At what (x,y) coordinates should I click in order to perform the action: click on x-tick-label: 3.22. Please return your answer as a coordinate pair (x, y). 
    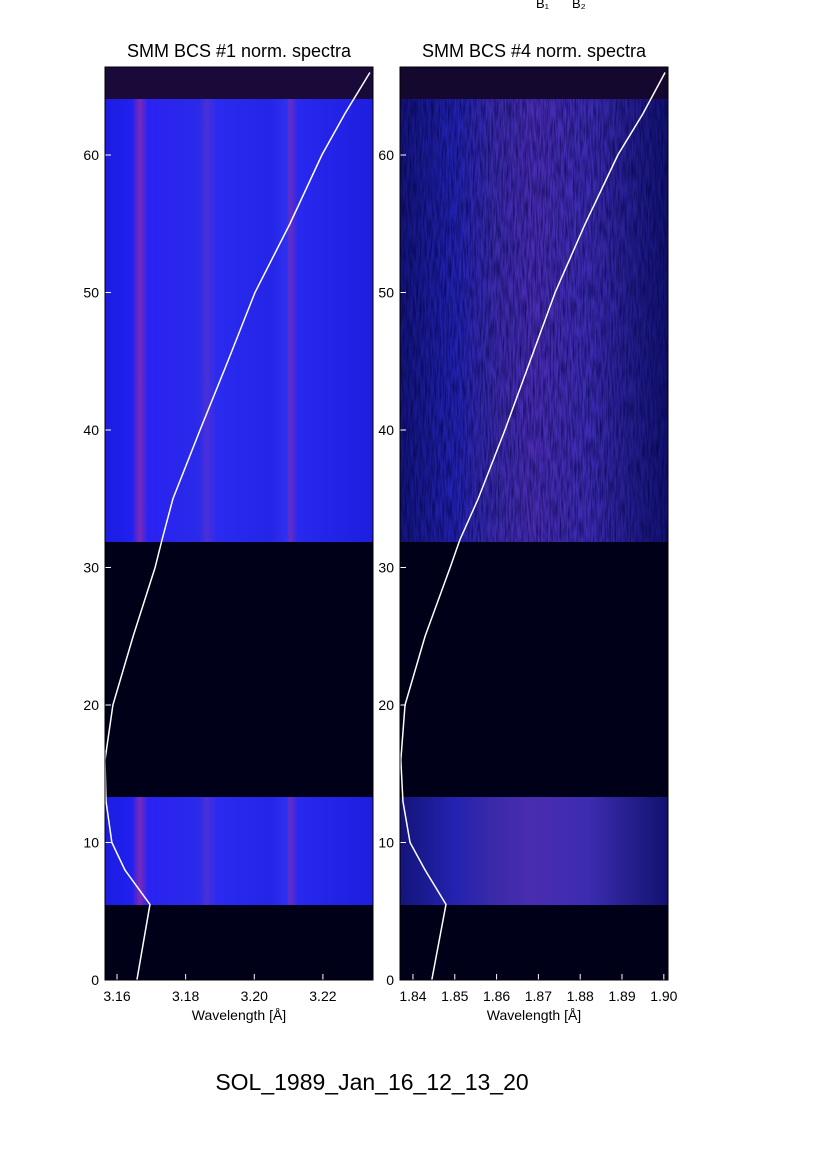
    Looking at the image, I should click on (322, 996).